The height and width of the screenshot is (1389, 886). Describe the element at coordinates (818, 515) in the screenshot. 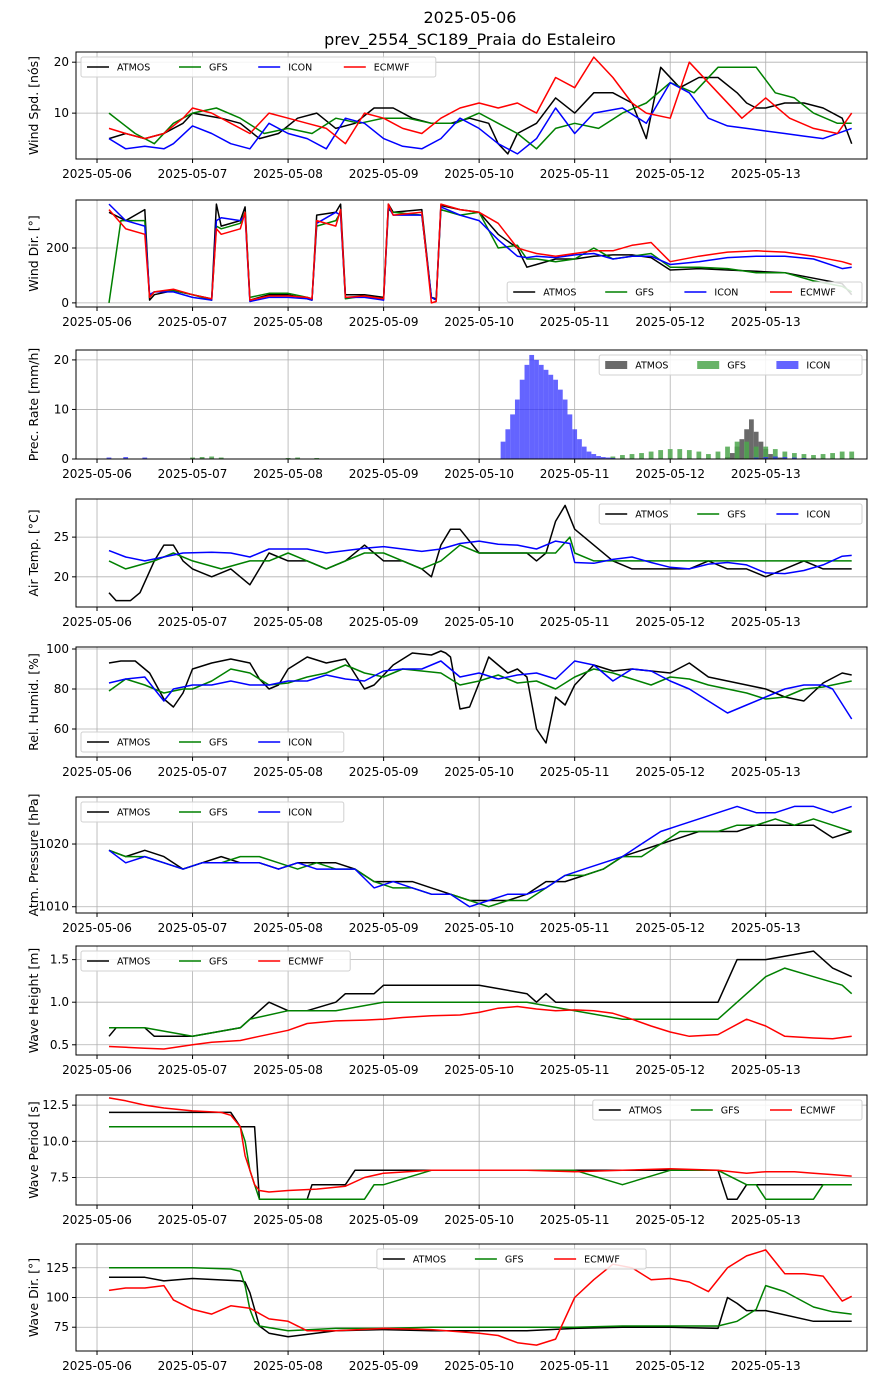

I see `legend-label: ICON` at that location.